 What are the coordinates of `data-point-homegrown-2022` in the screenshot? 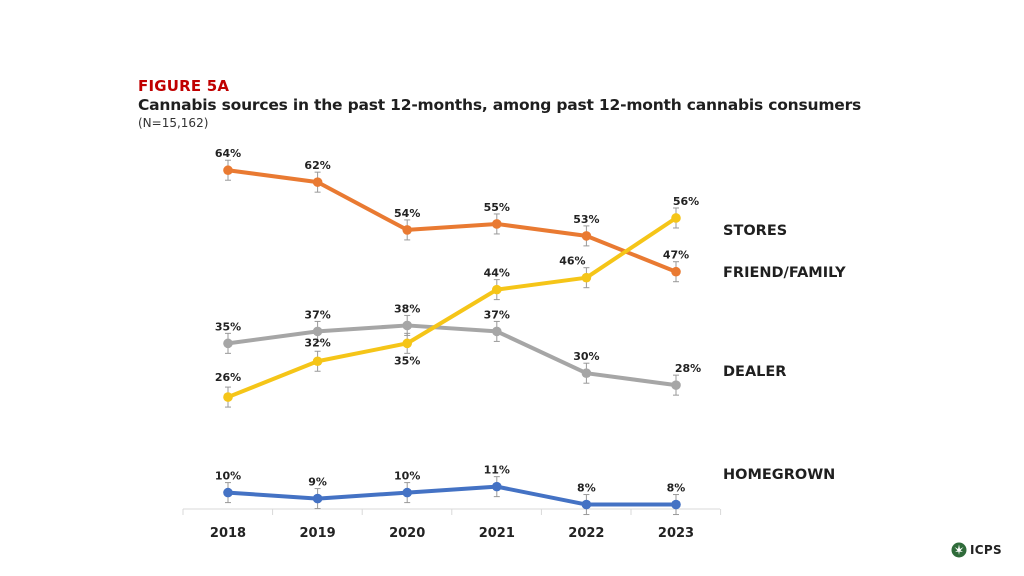 It's located at (586, 504).